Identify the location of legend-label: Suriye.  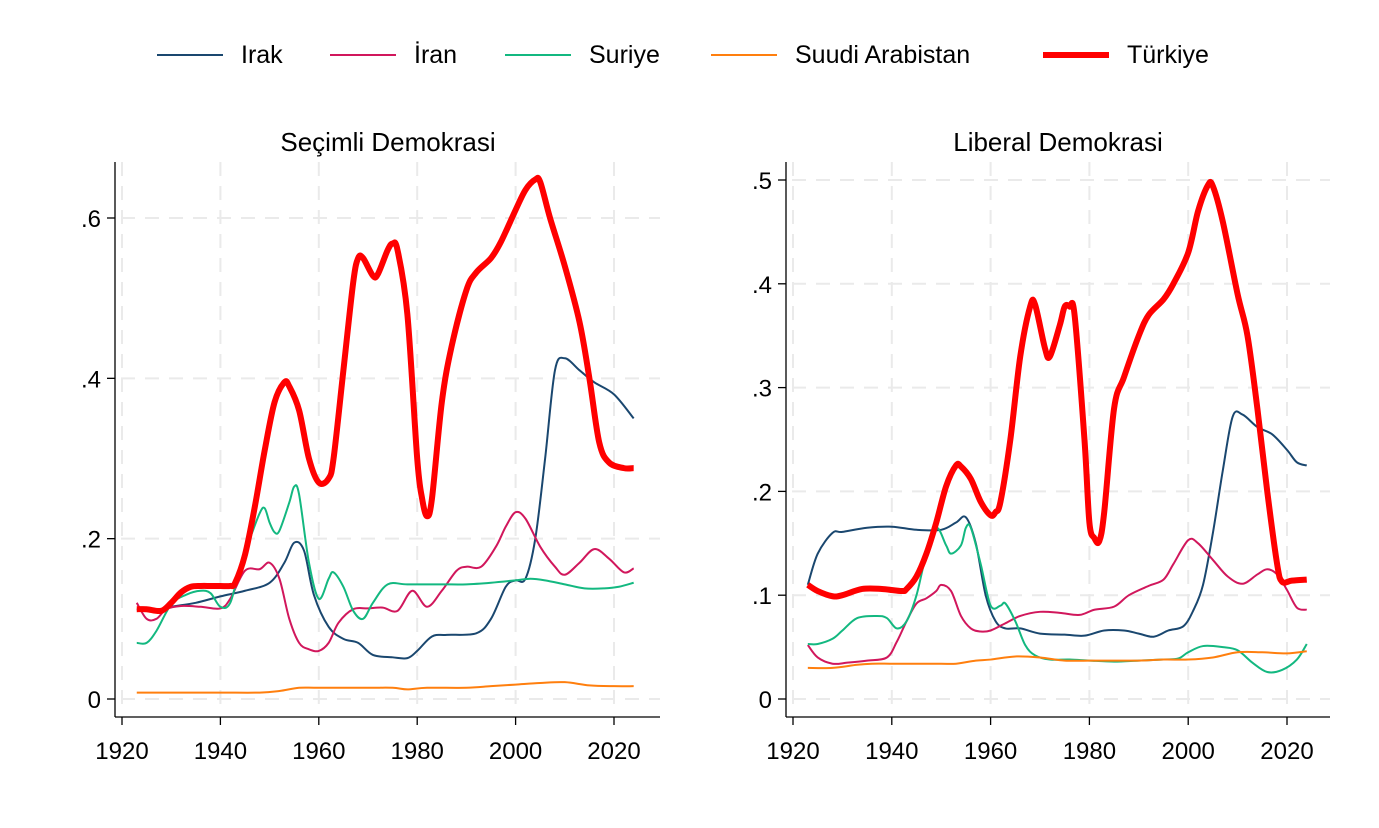
(624, 54).